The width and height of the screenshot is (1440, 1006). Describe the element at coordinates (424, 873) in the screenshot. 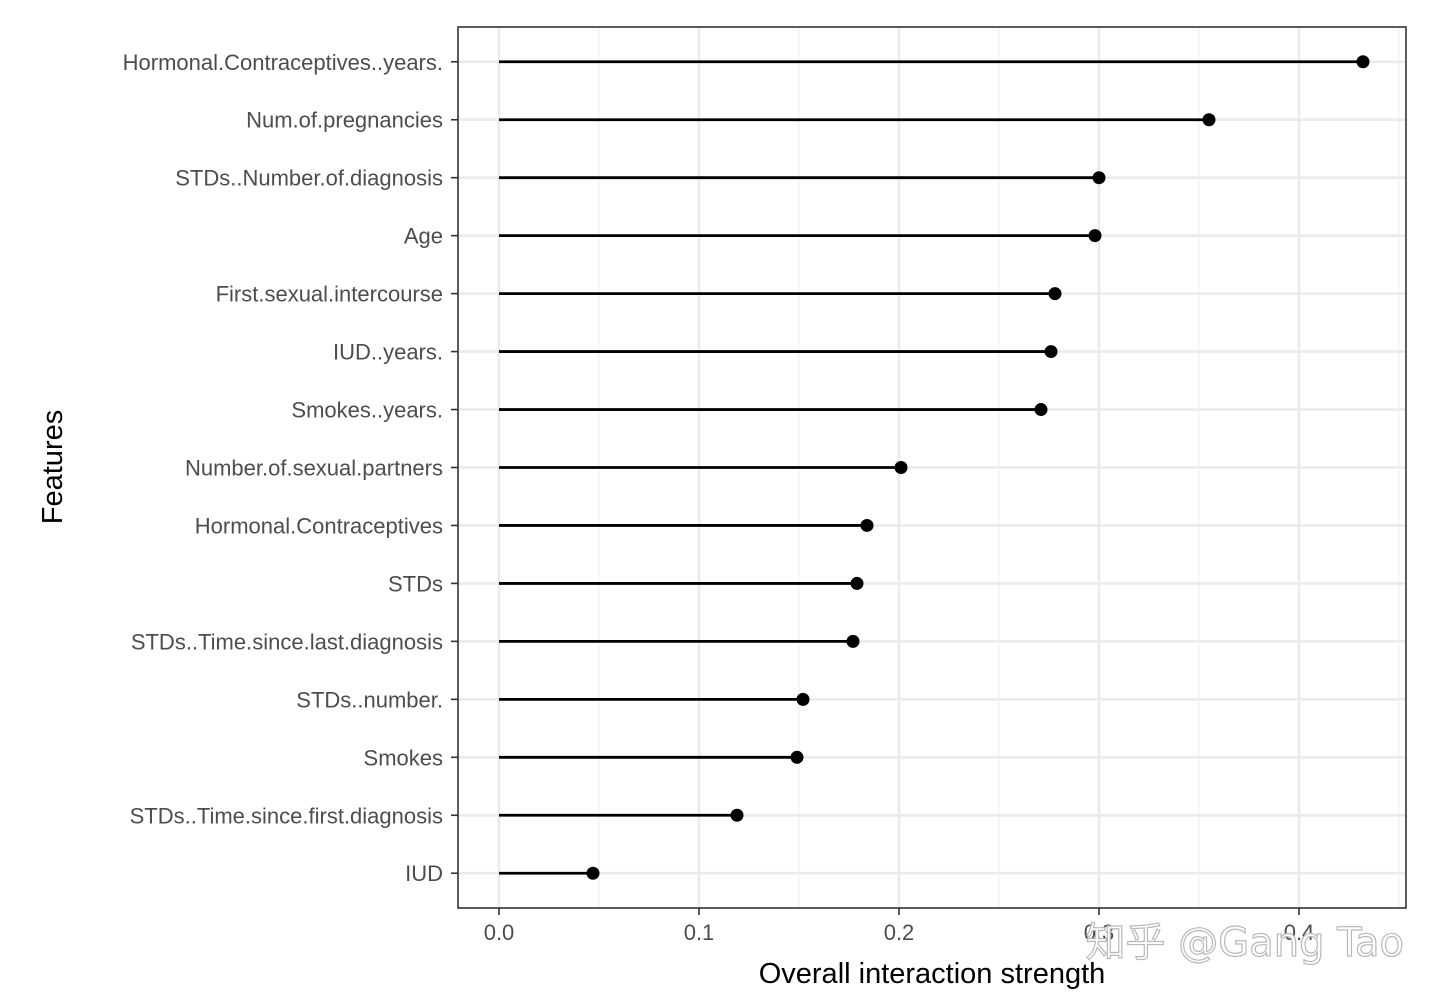

I see `y-tick-label: IUD` at that location.